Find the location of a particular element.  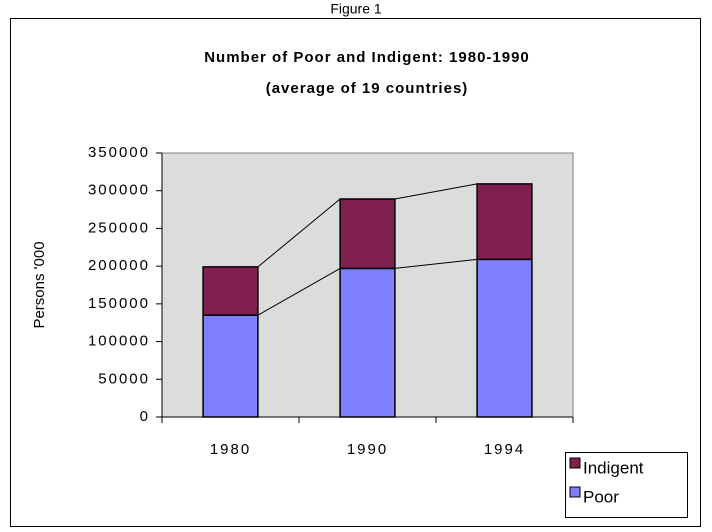

x-tick-label: 1980 is located at coordinates (230, 449).